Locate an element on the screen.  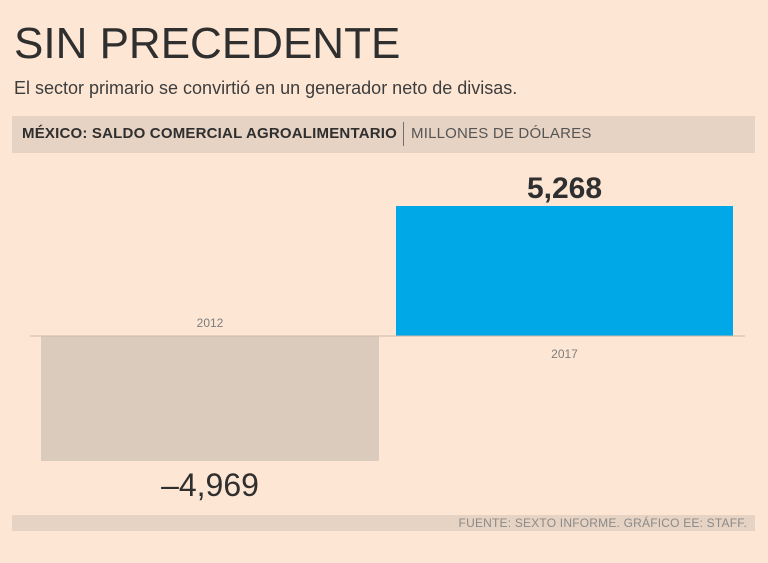
chart-title: SIN PRECEDENTE is located at coordinates (207, 43).